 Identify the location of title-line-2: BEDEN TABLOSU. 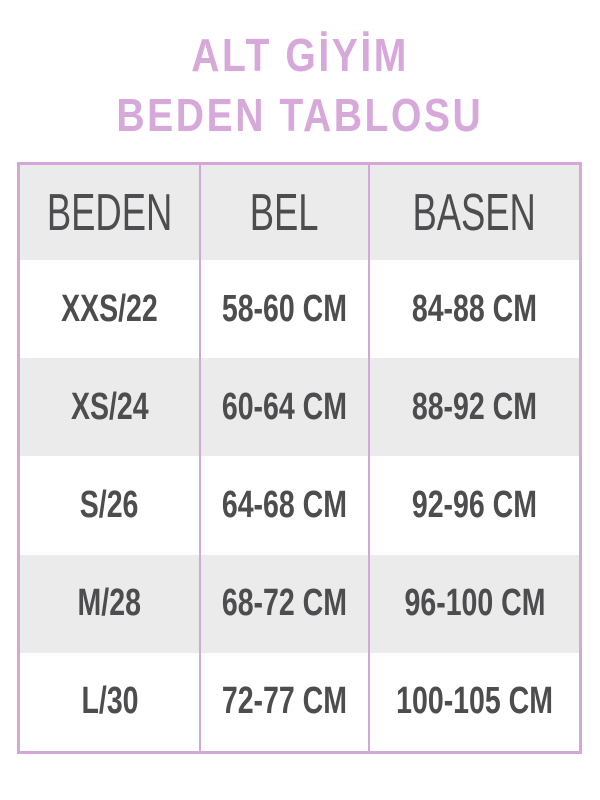
(300, 115).